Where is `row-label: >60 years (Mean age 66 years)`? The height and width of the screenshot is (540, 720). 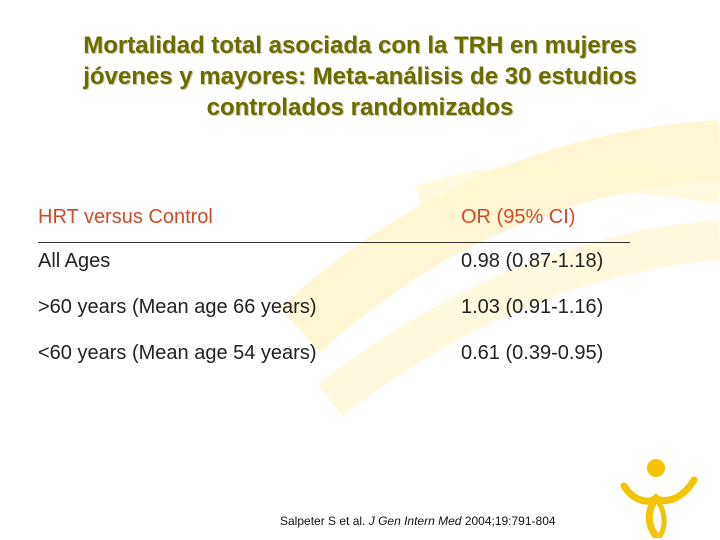
row-label: >60 years (Mean age 66 years) is located at coordinates (177, 307).